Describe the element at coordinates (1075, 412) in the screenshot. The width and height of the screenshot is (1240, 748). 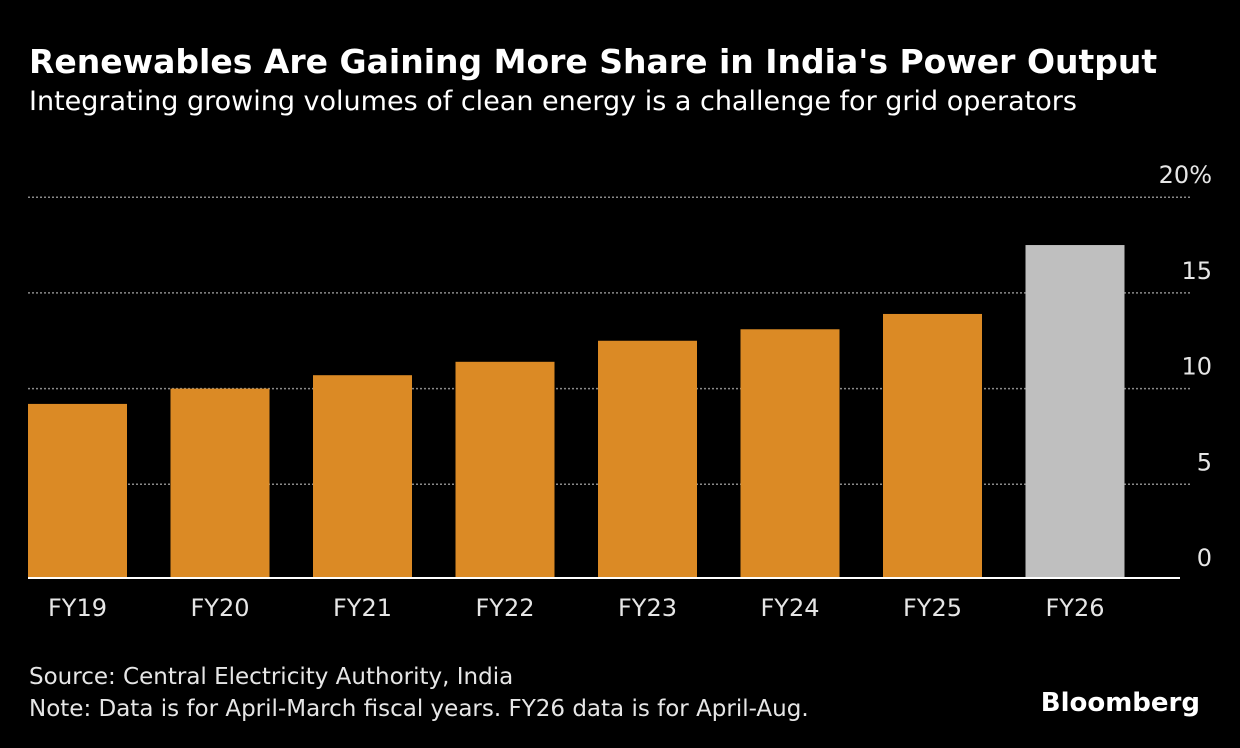
I see `bar-fy26` at that location.